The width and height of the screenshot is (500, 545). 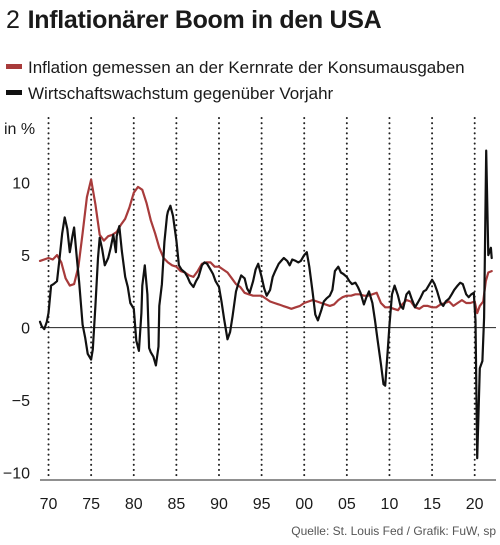 What do you see at coordinates (21, 401) in the screenshot?
I see `y-tick-label--5: −5` at bounding box center [21, 401].